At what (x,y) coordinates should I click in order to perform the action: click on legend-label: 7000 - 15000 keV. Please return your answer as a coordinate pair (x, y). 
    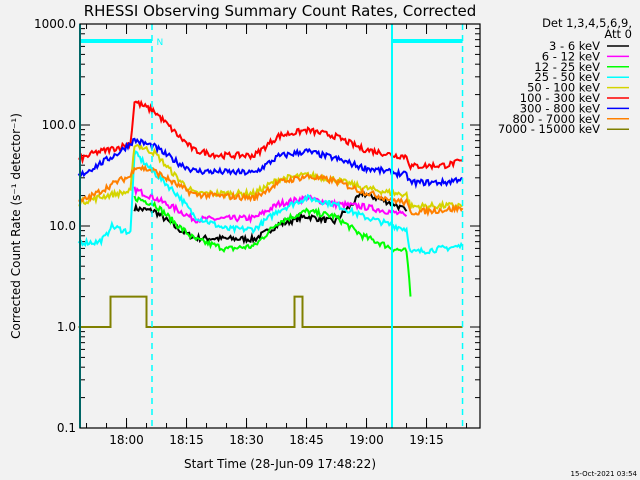
    Looking at the image, I should click on (549, 129).